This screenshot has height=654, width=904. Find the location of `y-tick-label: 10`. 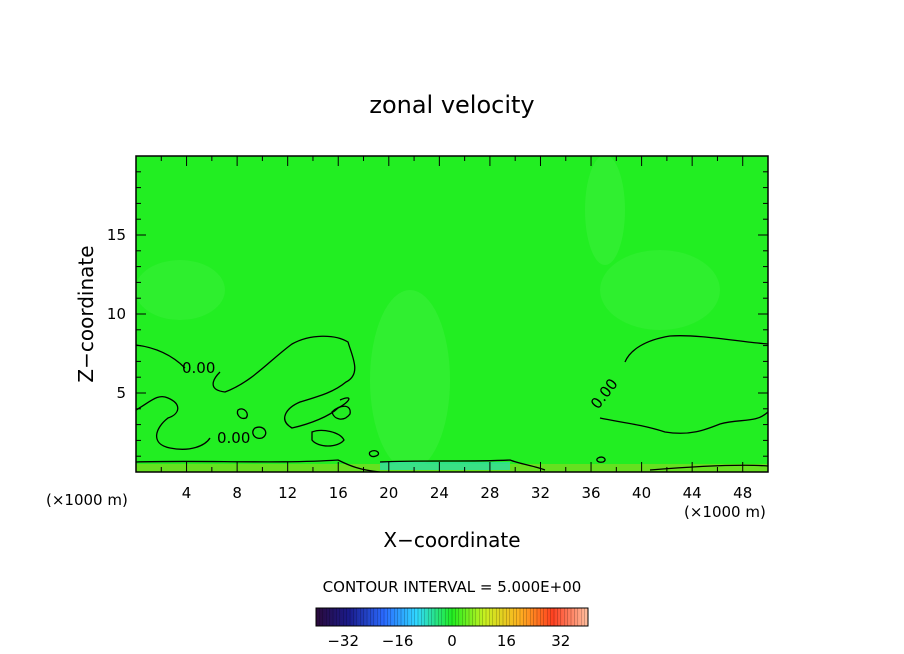

y-tick-label: 10 is located at coordinates (116, 314).